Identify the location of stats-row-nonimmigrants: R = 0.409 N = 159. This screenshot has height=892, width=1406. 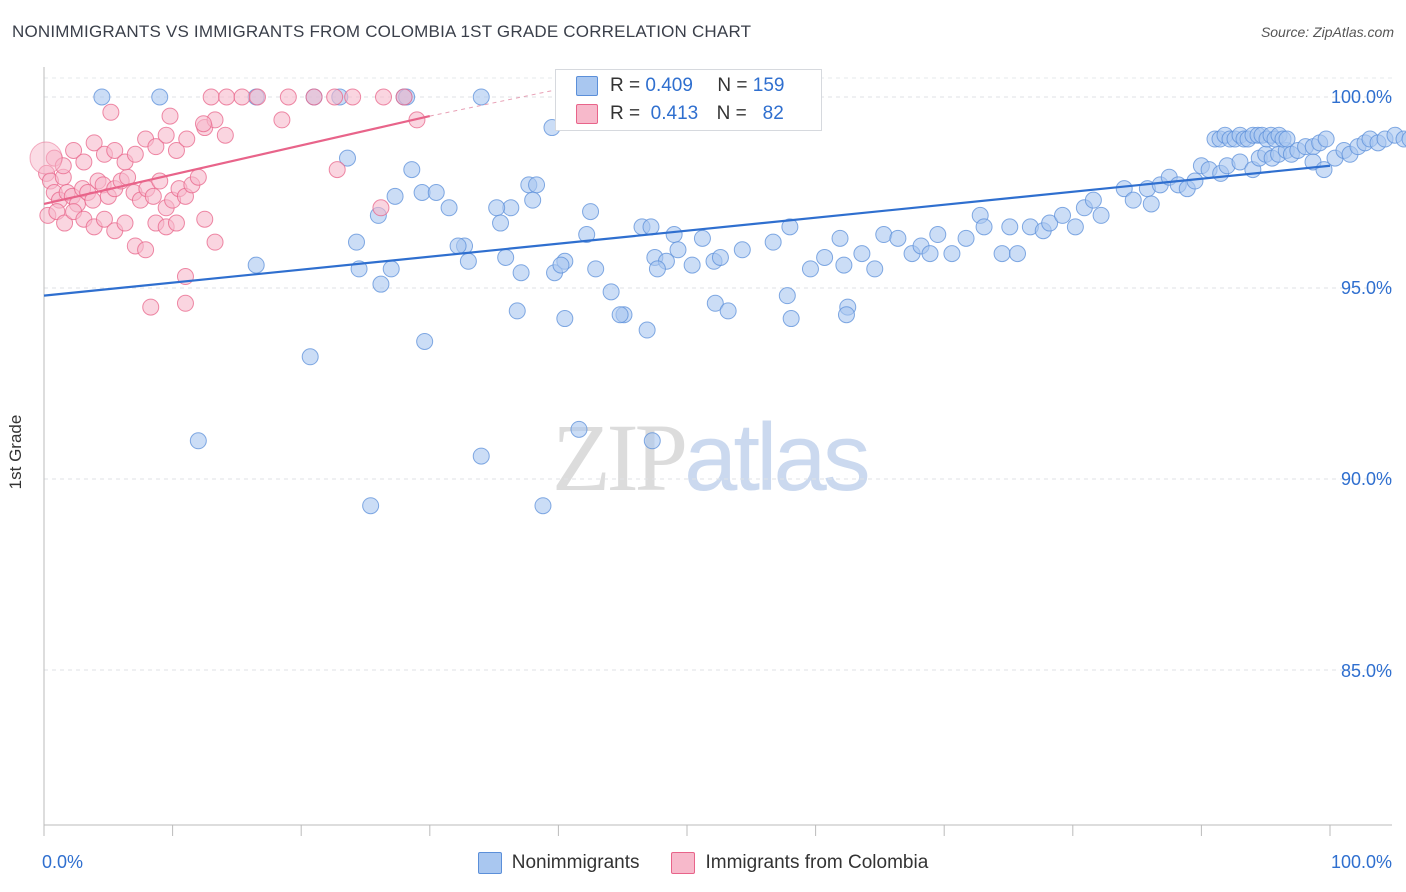
(680, 86).